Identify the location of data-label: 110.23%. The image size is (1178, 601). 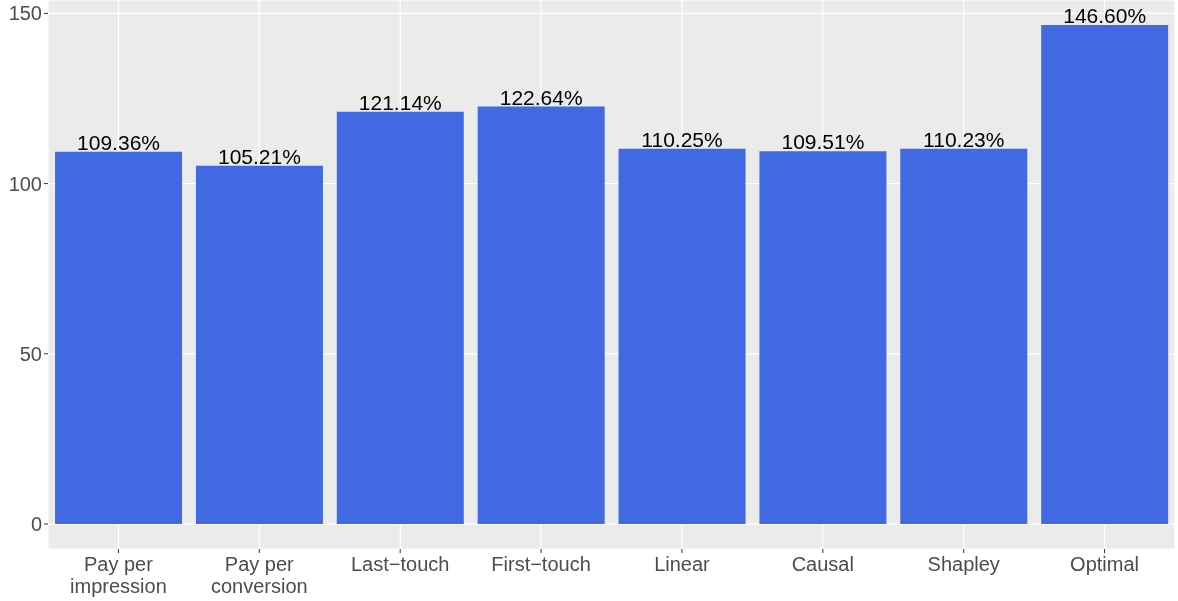
(964, 139).